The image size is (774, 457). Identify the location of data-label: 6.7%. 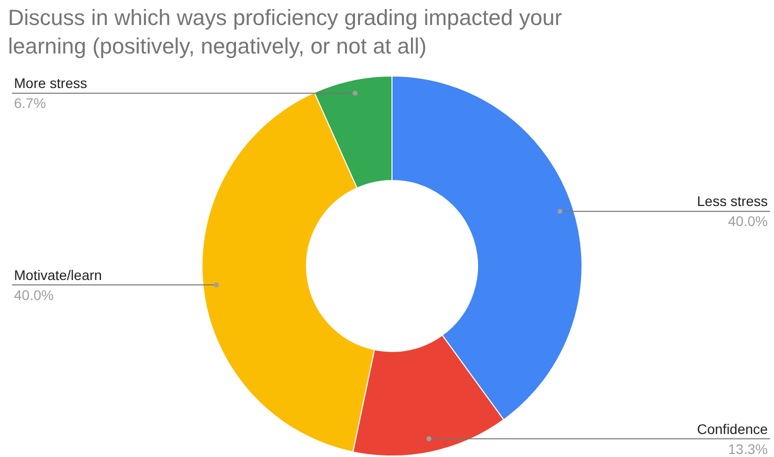
(30, 103).